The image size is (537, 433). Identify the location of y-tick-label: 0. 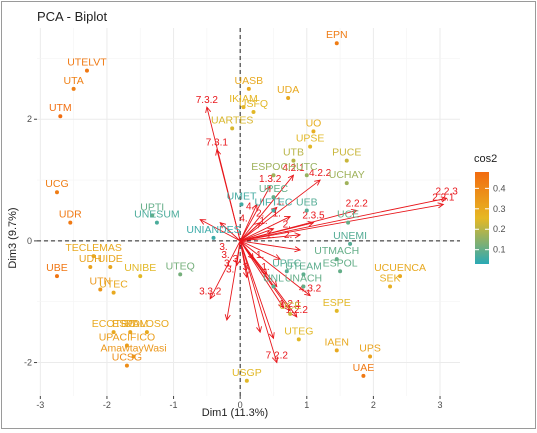
(29, 241).